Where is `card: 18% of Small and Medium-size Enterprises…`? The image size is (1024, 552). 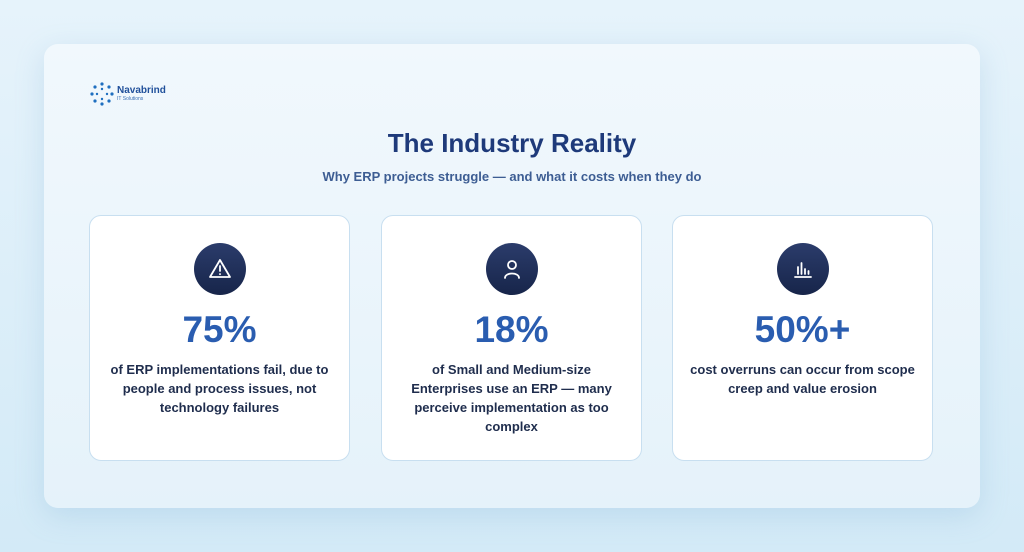
card: 18% of Small and Medium-size Enterprises… is located at coordinates (511, 338).